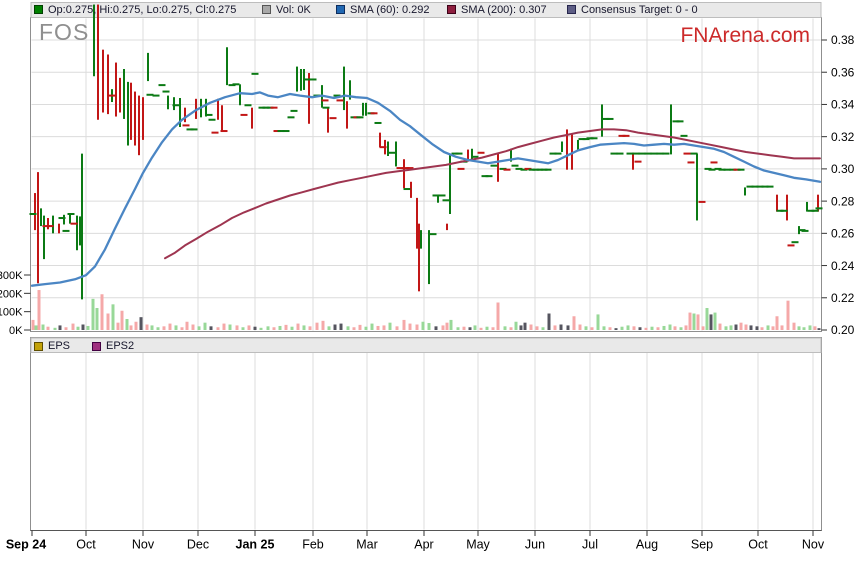 This screenshot has width=859, height=566. What do you see at coordinates (535, 545) in the screenshot?
I see `x-axis-label: Jun` at bounding box center [535, 545].